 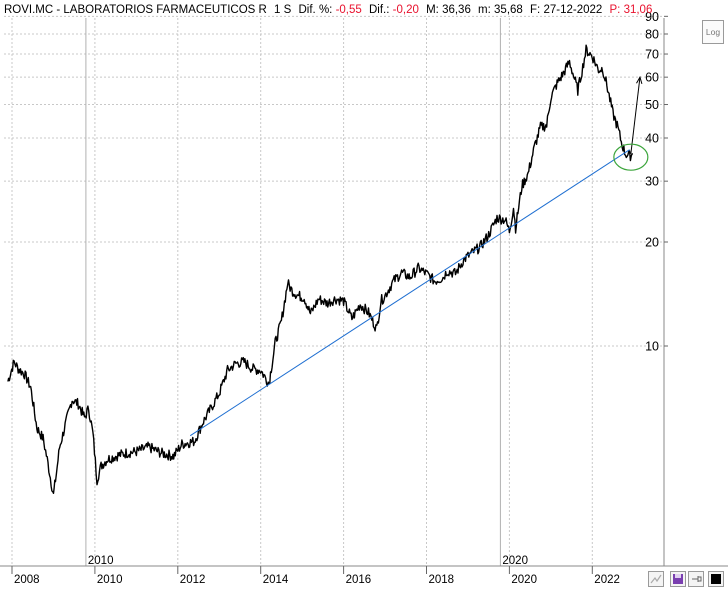 What do you see at coordinates (639, 80) in the screenshot?
I see `arrow-head` at bounding box center [639, 80].